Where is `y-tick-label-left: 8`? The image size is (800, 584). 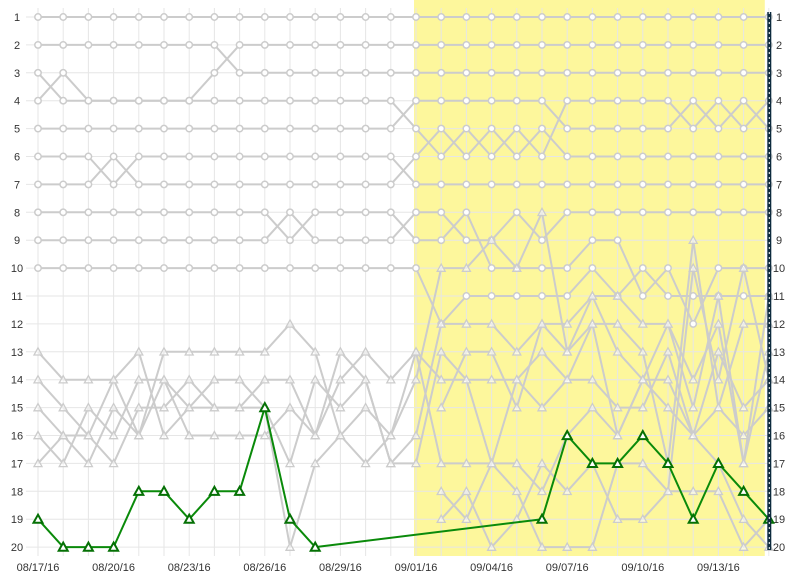
y-tick-label-left: 8 is located at coordinates (17, 213).